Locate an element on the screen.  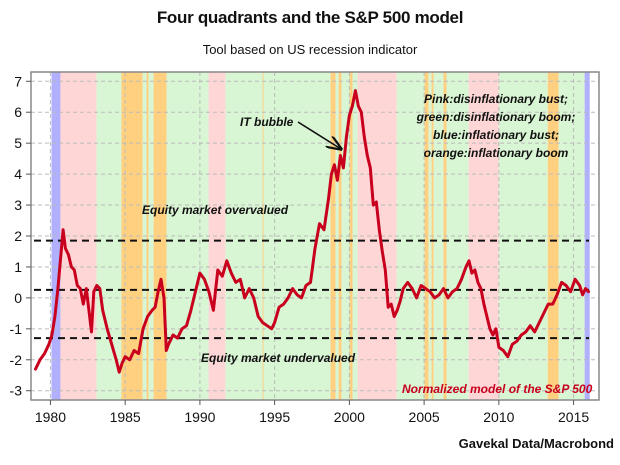
legend-line-blue: blue:inflationary bust; is located at coordinates (496, 135).